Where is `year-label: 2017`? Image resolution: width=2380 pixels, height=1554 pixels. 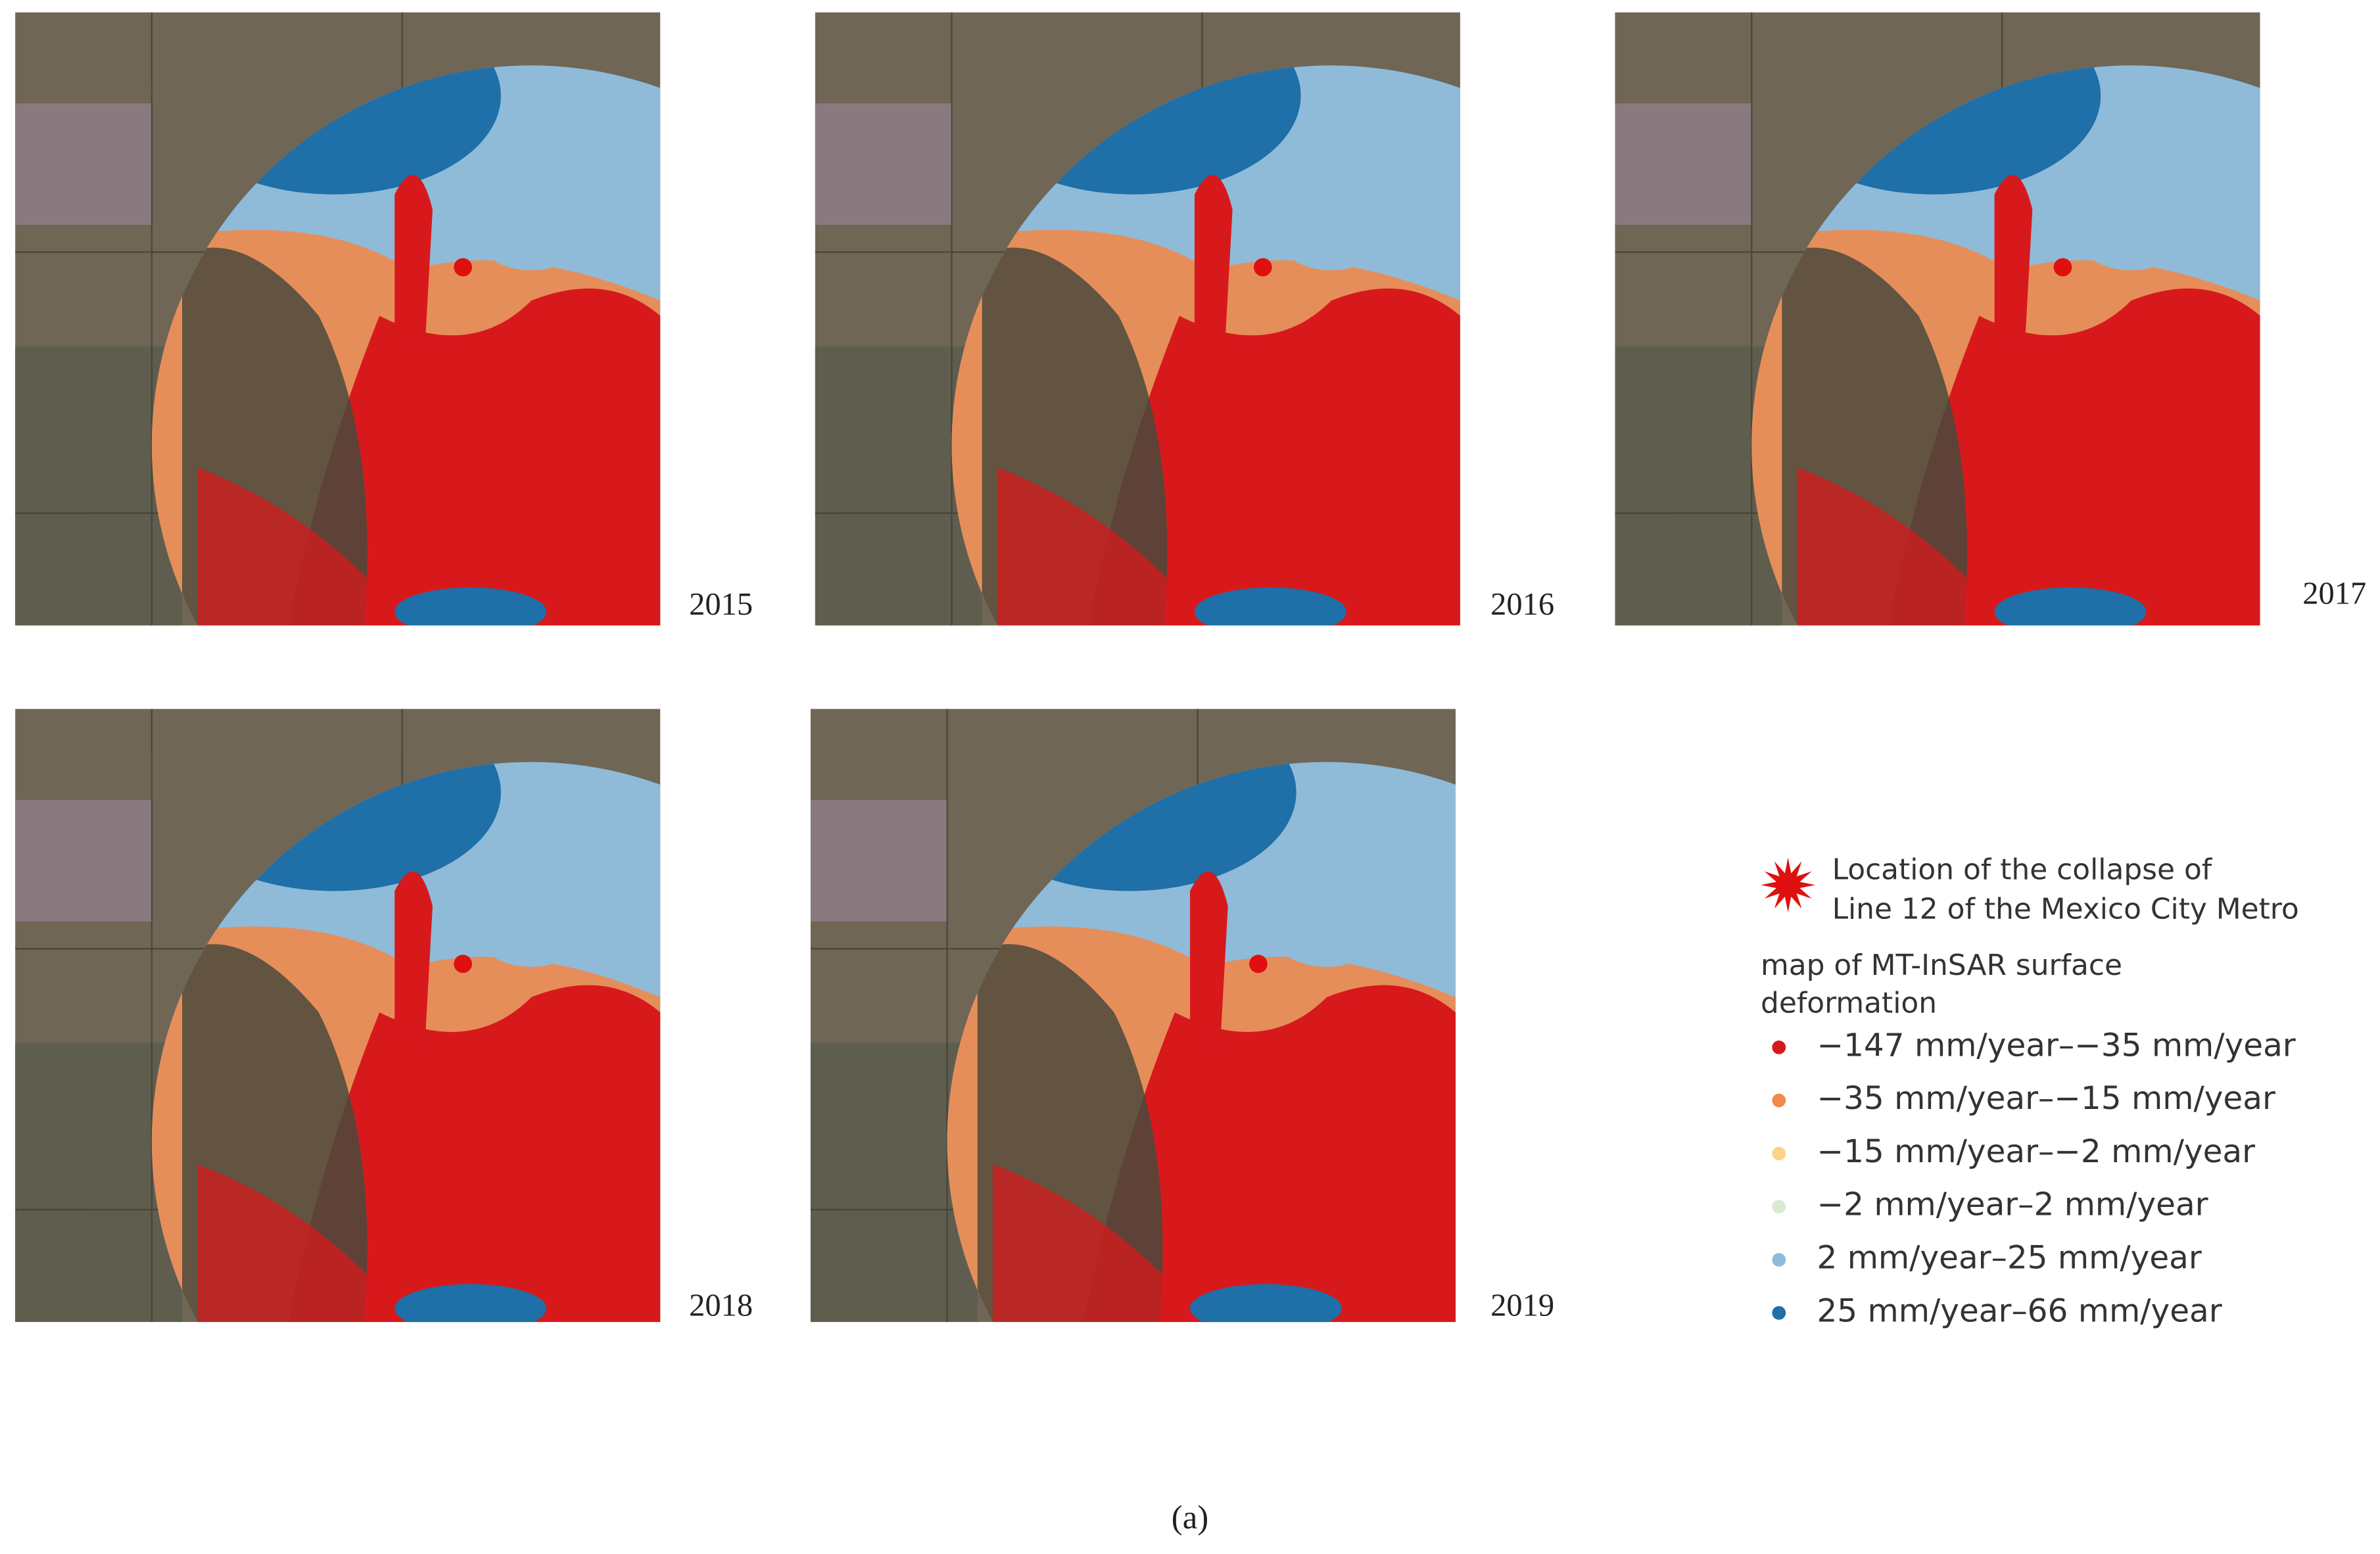
year-label: 2017 is located at coordinates (2334, 594).